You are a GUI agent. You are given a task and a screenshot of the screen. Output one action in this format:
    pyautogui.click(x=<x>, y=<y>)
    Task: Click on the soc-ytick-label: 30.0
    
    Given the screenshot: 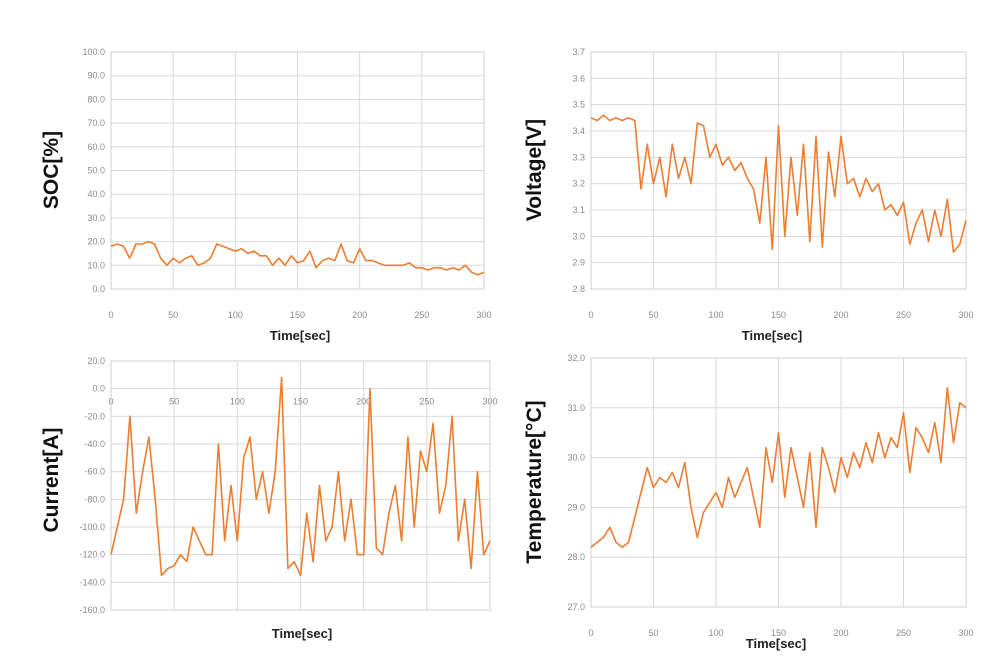 What is the action you would take?
    pyautogui.click(x=96, y=218)
    